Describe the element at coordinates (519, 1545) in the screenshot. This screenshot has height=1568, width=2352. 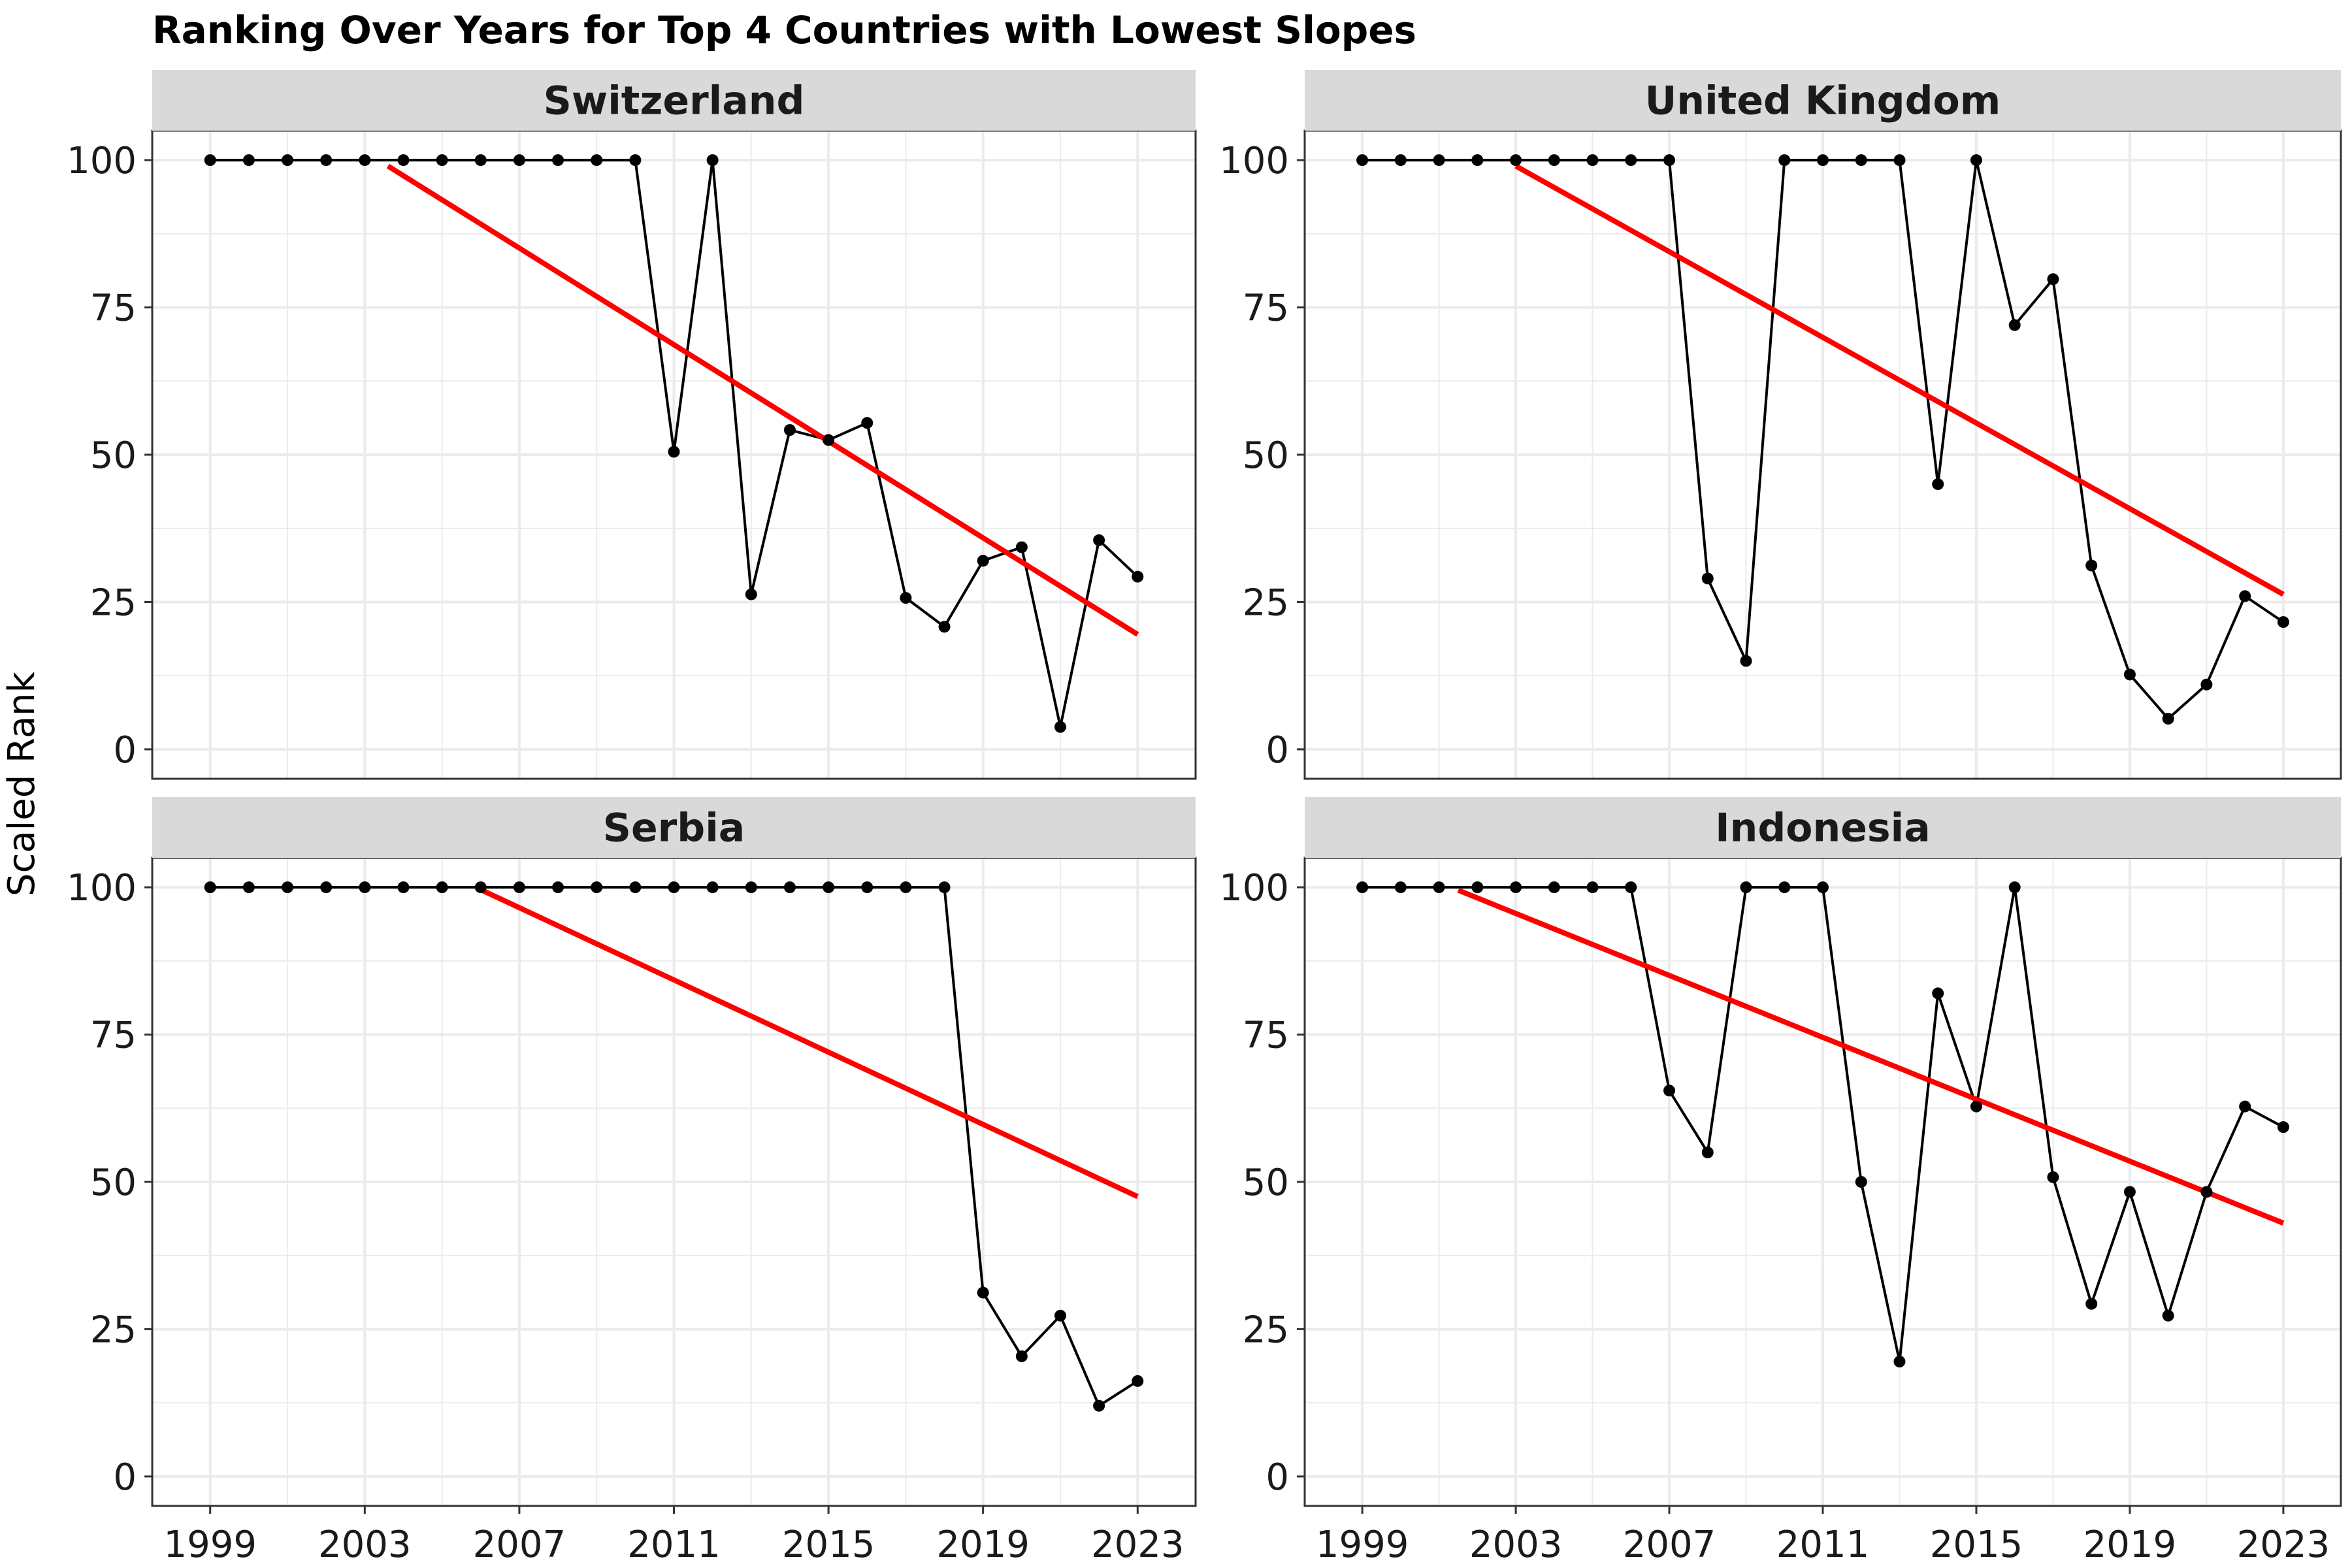
I see `x-tick-label: 2007` at that location.